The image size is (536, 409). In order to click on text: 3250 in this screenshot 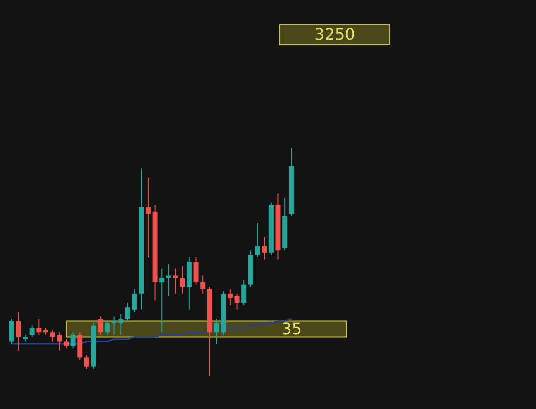, I will do `click(335, 34)`.